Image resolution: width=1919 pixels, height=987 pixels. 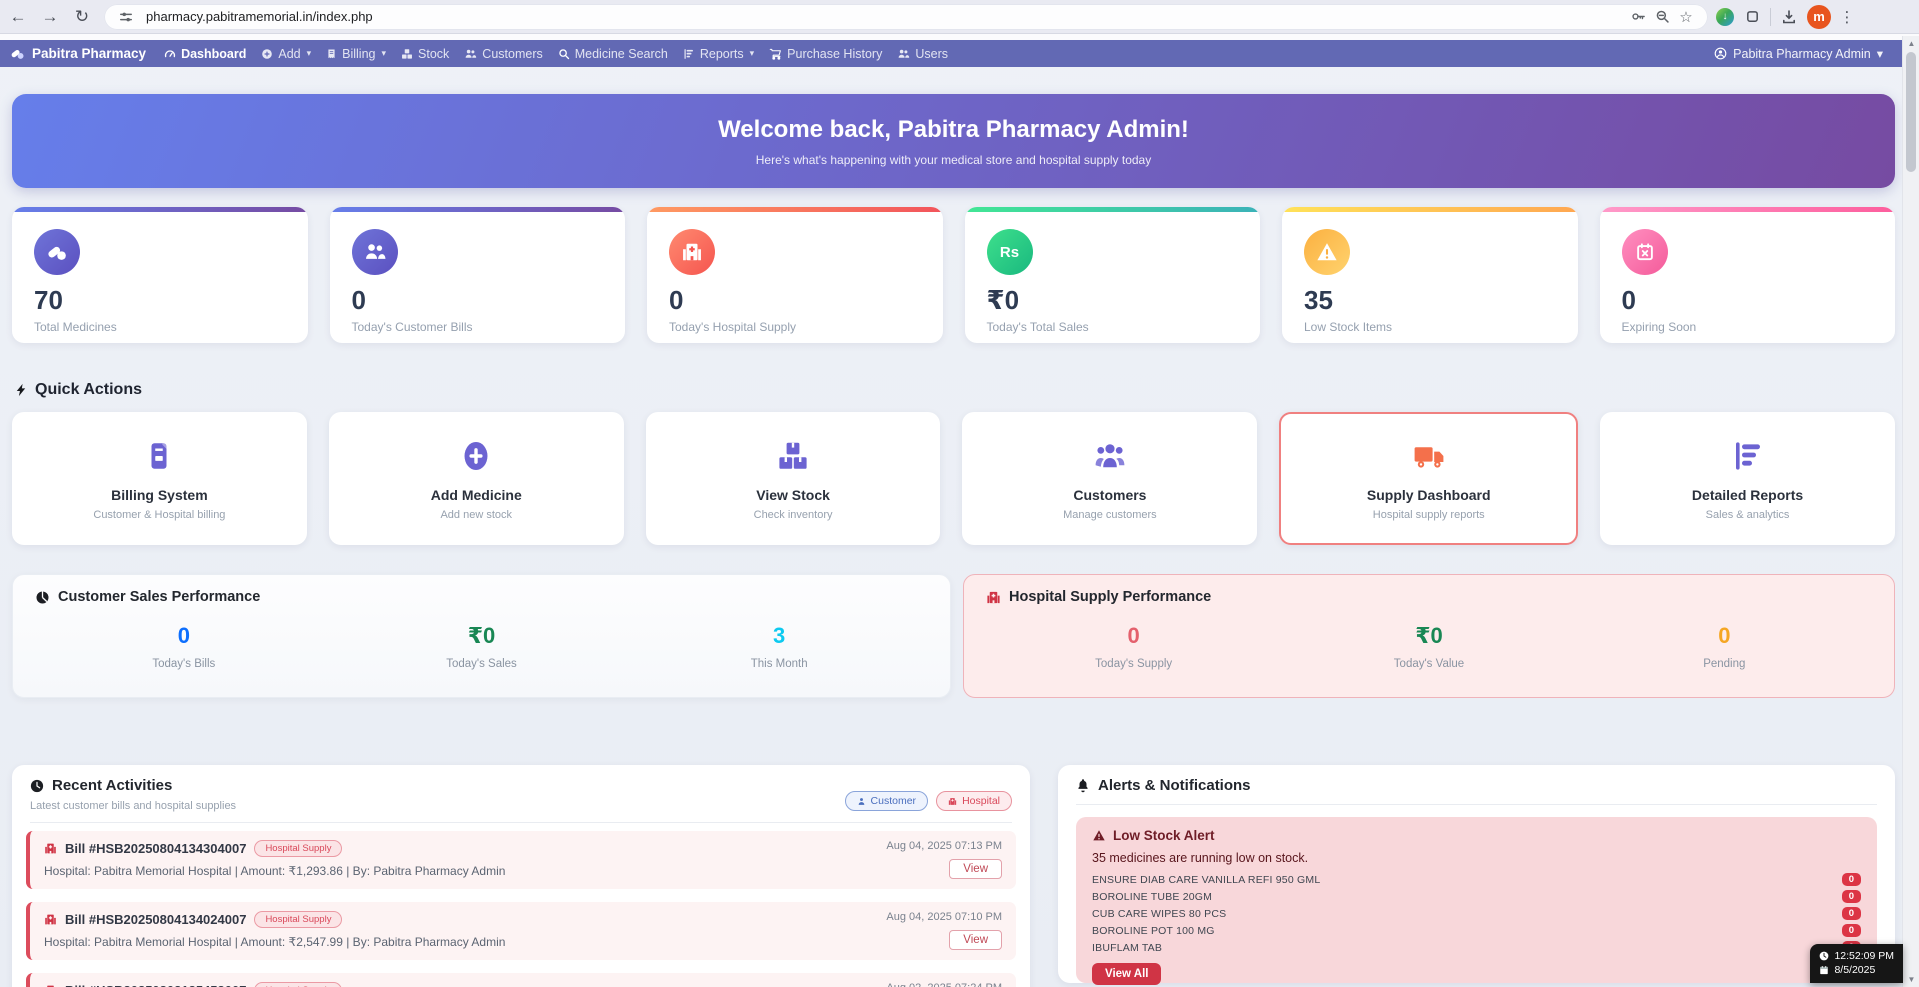 I want to click on nav-item-medicine-search: Medicine Search, so click(x=613, y=54).